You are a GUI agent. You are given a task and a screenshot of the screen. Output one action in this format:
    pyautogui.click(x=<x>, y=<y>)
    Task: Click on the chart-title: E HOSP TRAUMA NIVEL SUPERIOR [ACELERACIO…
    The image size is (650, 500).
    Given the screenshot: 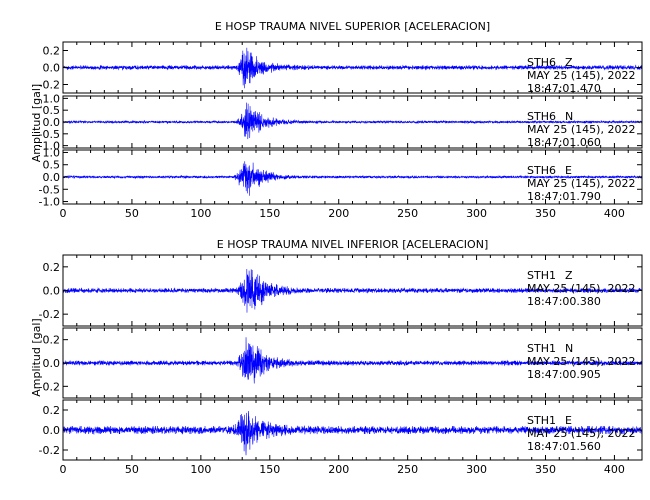 What is the action you would take?
    pyautogui.click(x=352, y=26)
    